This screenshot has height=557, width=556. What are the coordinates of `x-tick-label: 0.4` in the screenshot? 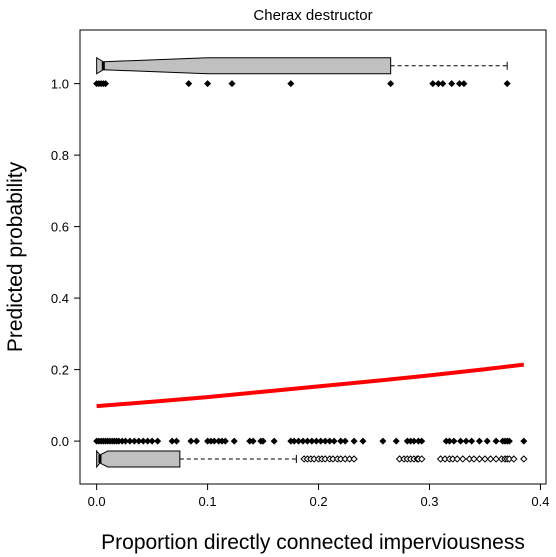 It's located at (540, 501).